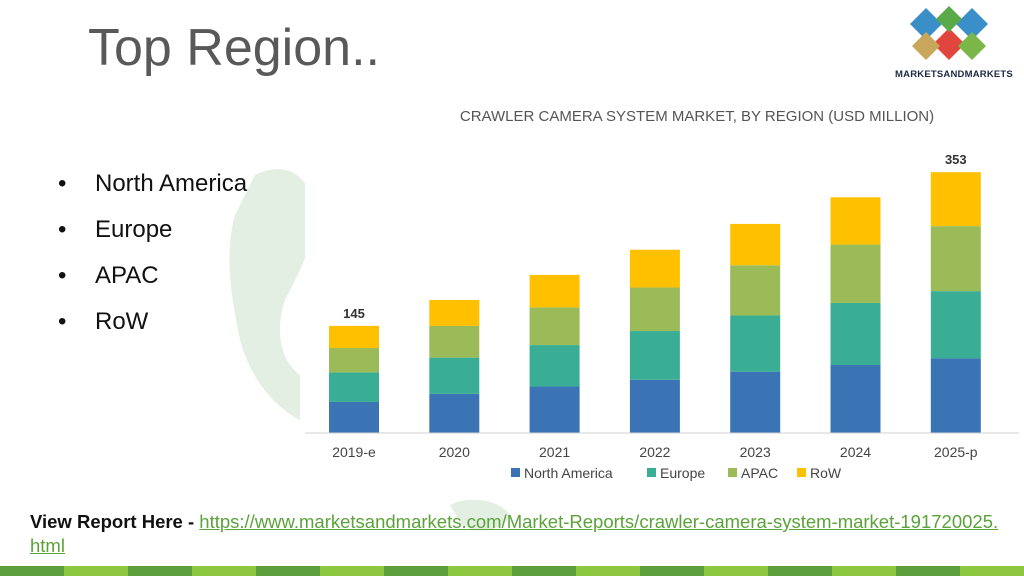 The height and width of the screenshot is (576, 1024). What do you see at coordinates (855, 452) in the screenshot?
I see `x-tick-label: 2024` at bounding box center [855, 452].